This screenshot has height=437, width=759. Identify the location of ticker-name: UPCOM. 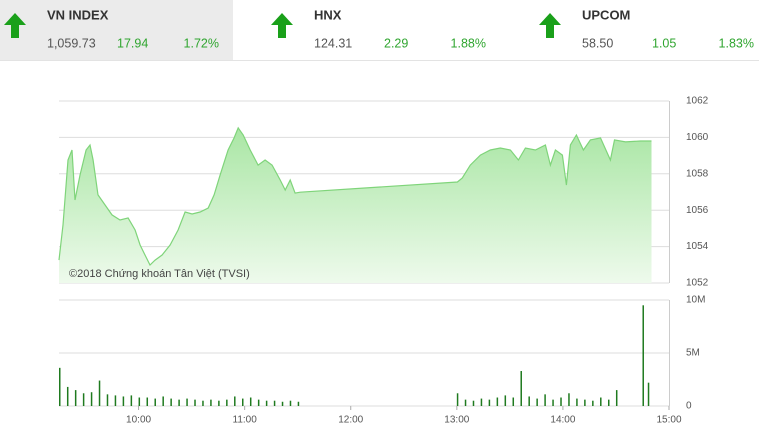
(606, 14).